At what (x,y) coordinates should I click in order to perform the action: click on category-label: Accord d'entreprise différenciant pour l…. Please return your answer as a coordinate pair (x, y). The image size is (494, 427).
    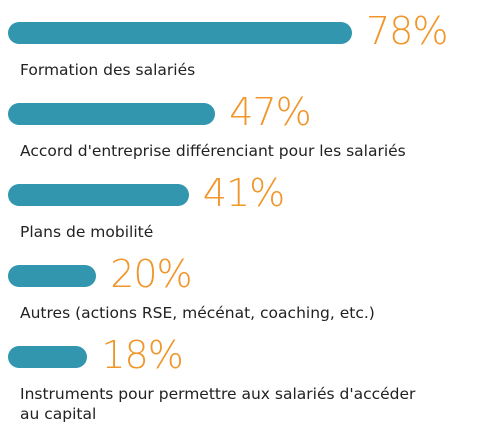
    Looking at the image, I should click on (213, 151).